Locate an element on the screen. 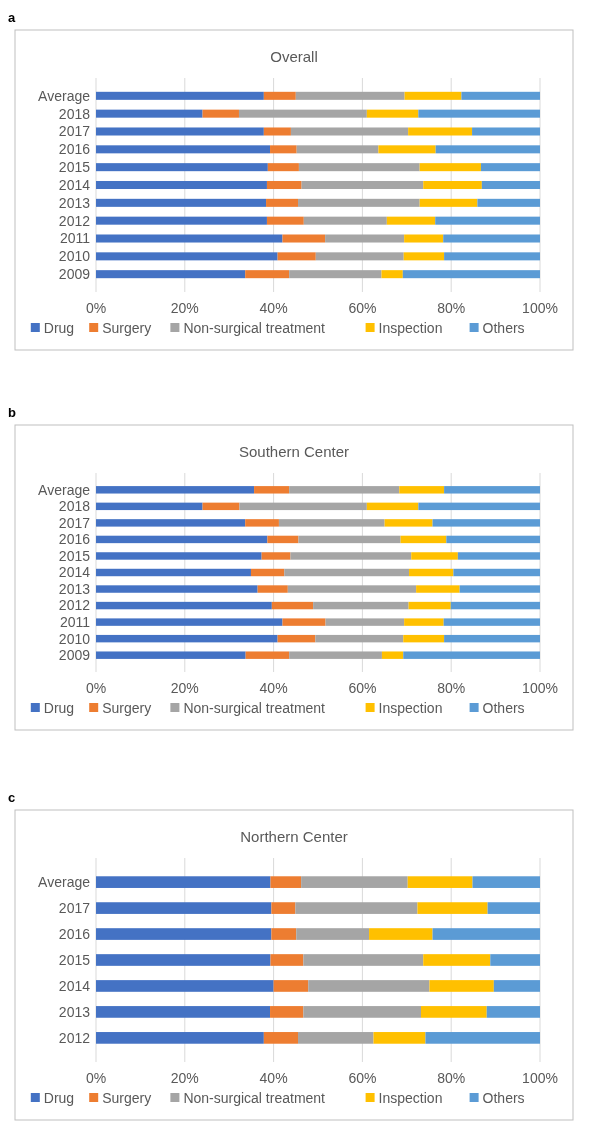  y-tick-label: 2011 is located at coordinates (75, 238).